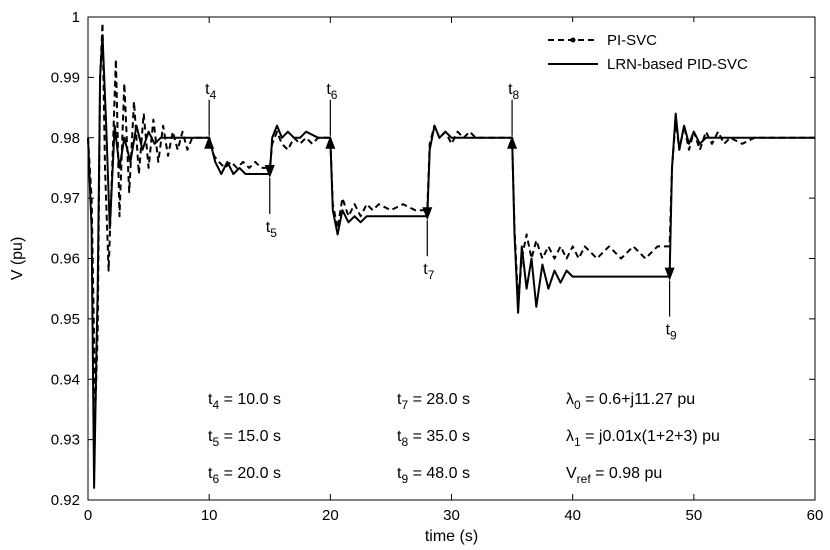 The image size is (830, 550). I want to click on marker-label: t7, so click(428, 271).